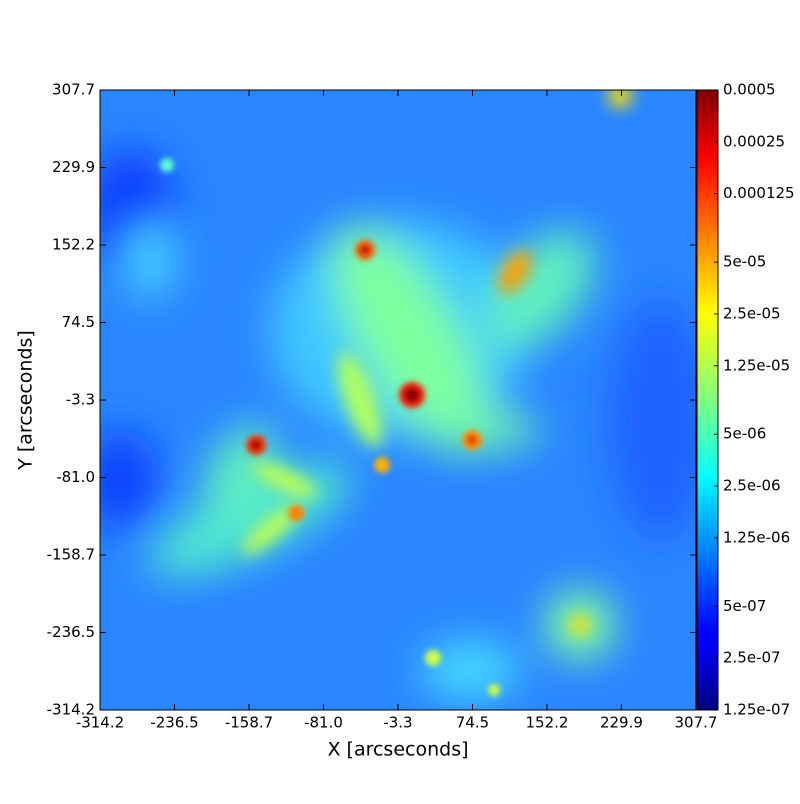  Describe the element at coordinates (744, 262) in the screenshot. I see `colorbar-tick-label: 5e-05` at that location.